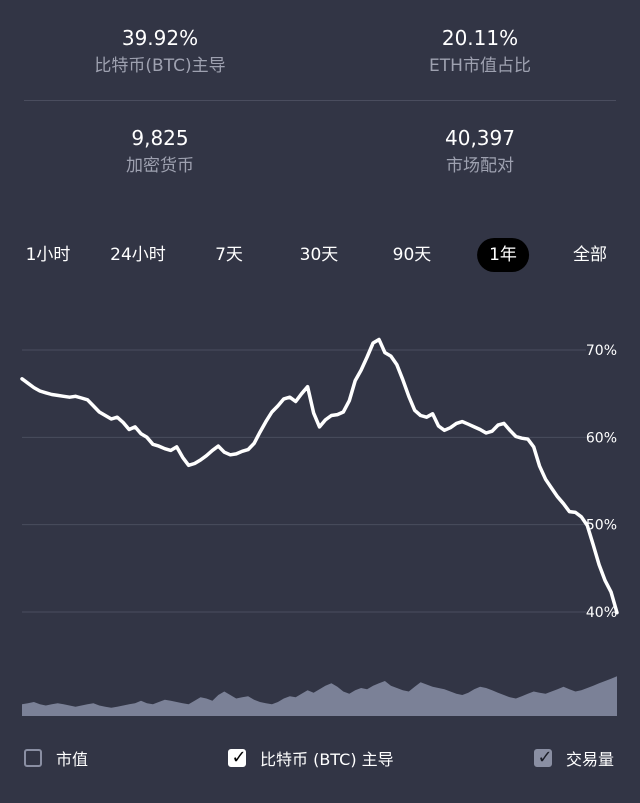 The image size is (640, 803). I want to click on volume-area, so click(319, 696).